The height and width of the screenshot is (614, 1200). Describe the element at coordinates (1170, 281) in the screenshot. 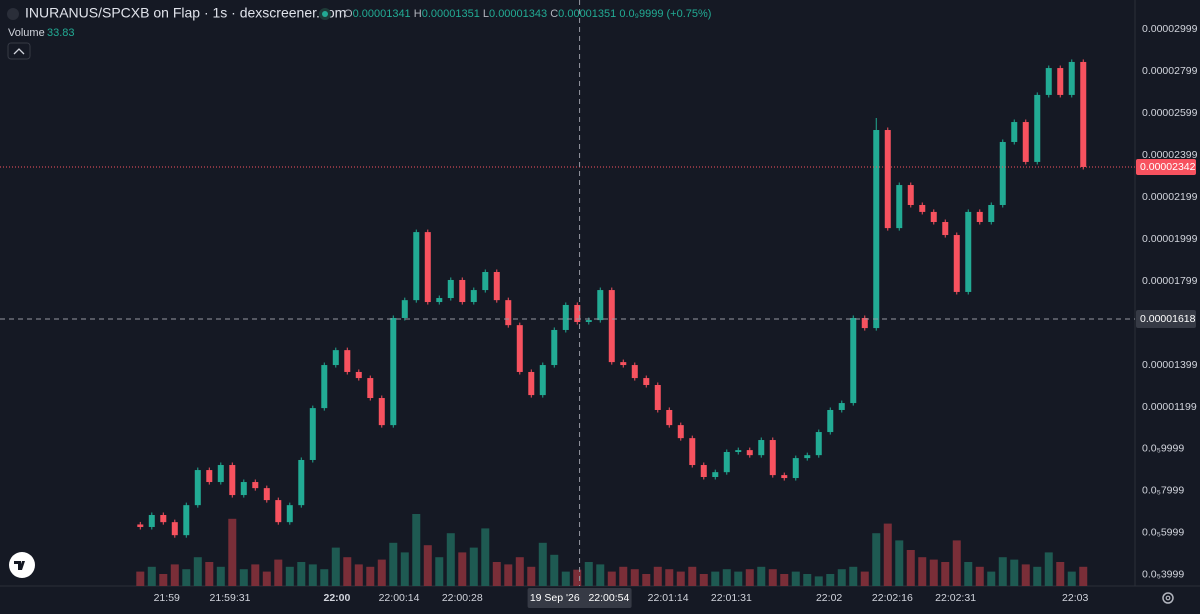

I see `y-tick-label: 0.00001799` at that location.